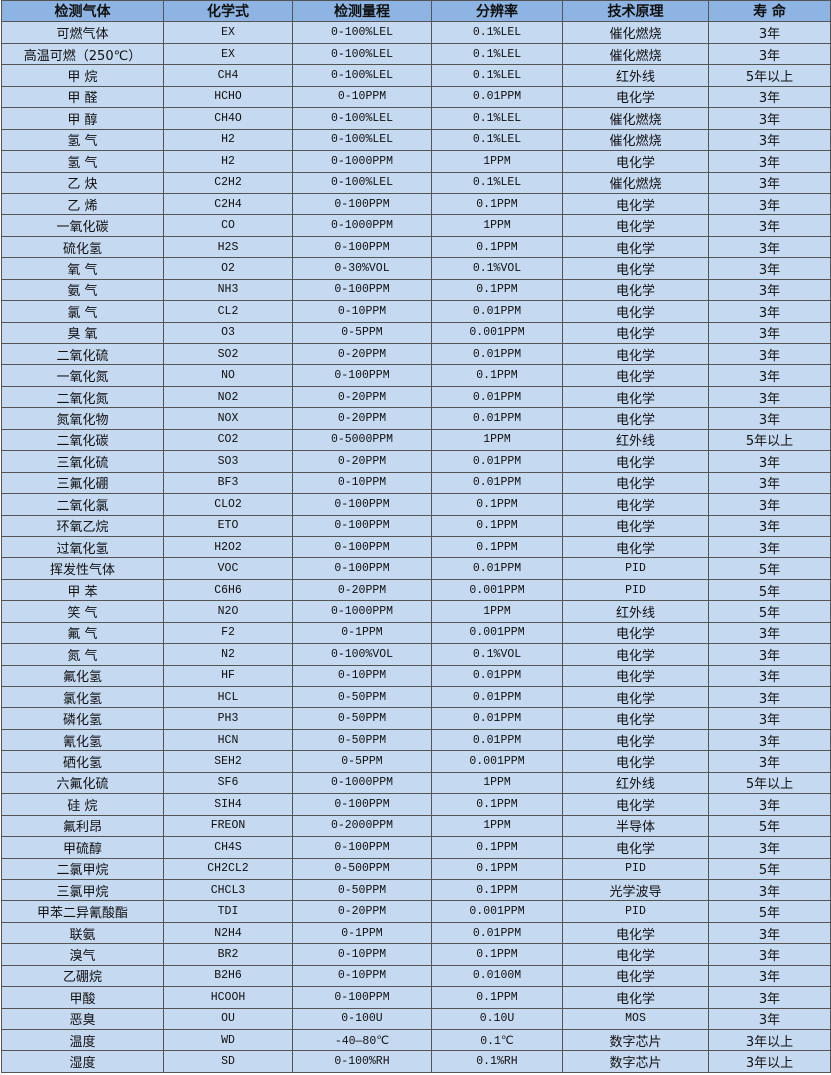 The height and width of the screenshot is (1075, 831). Describe the element at coordinates (362, 590) in the screenshot. I see `range-cell: 0-20PPM` at that location.